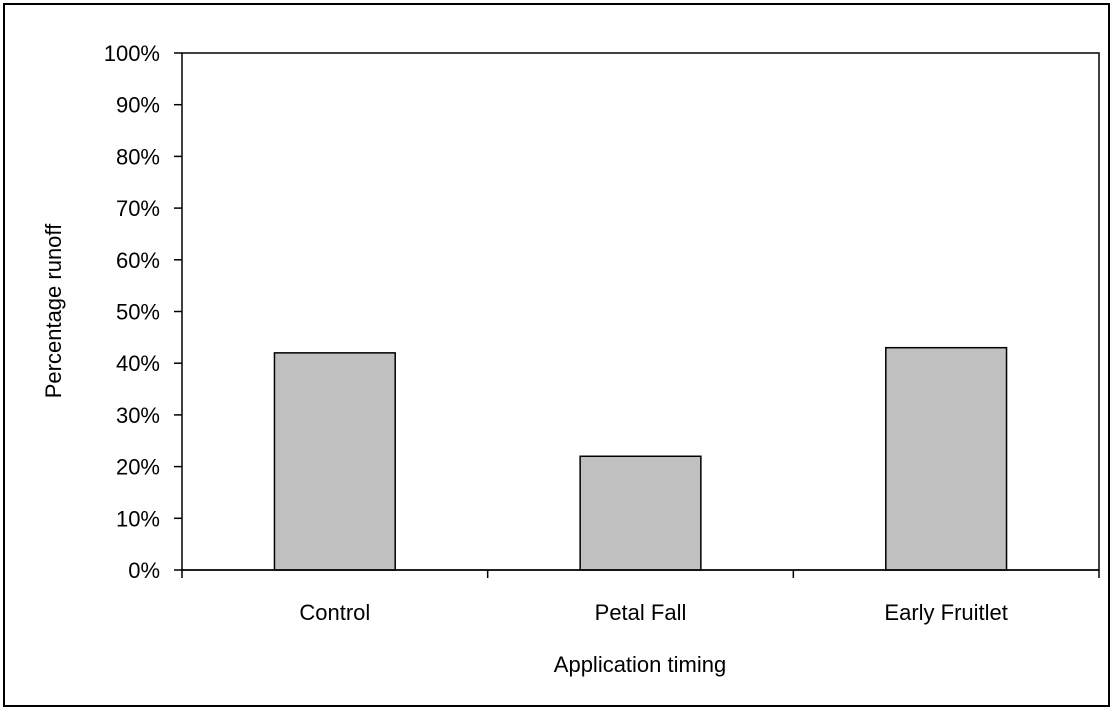  What do you see at coordinates (132, 53) in the screenshot?
I see `y-tick-label: 100%` at bounding box center [132, 53].